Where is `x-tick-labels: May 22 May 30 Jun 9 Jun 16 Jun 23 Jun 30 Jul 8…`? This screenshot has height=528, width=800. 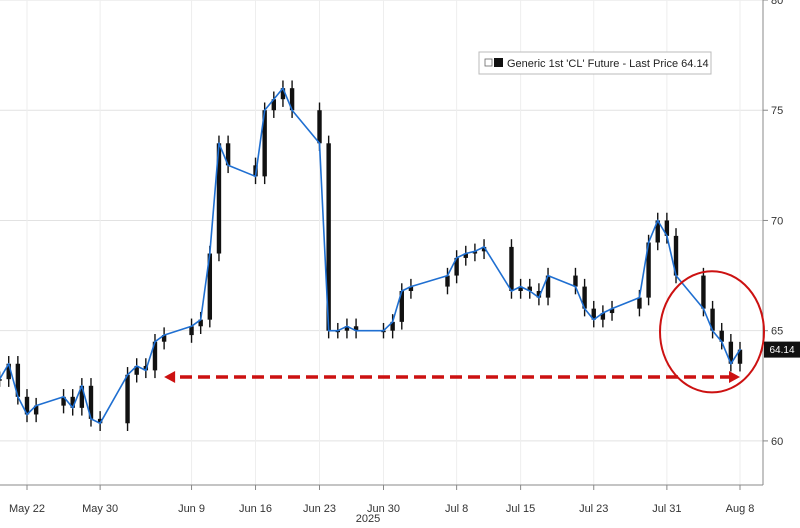
x-tick-labels: May 22 May 30 Jun 9 Jun 16 Jun 23 Jun 30 Jul 8… is located at coordinates (381, 500).